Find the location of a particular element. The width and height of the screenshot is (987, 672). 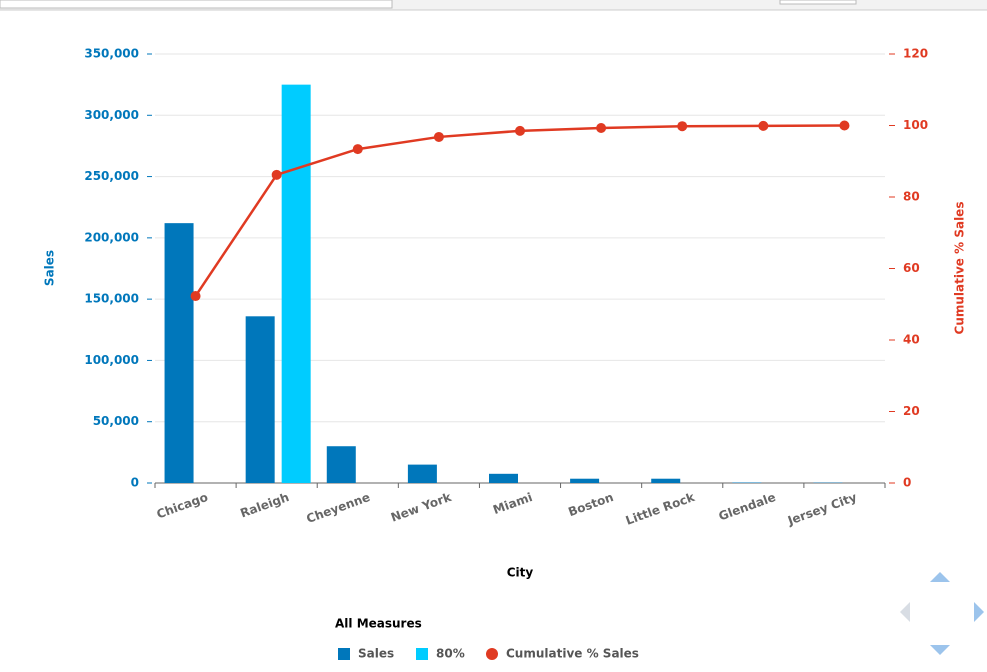

x-tick-label: New York is located at coordinates (421, 507).